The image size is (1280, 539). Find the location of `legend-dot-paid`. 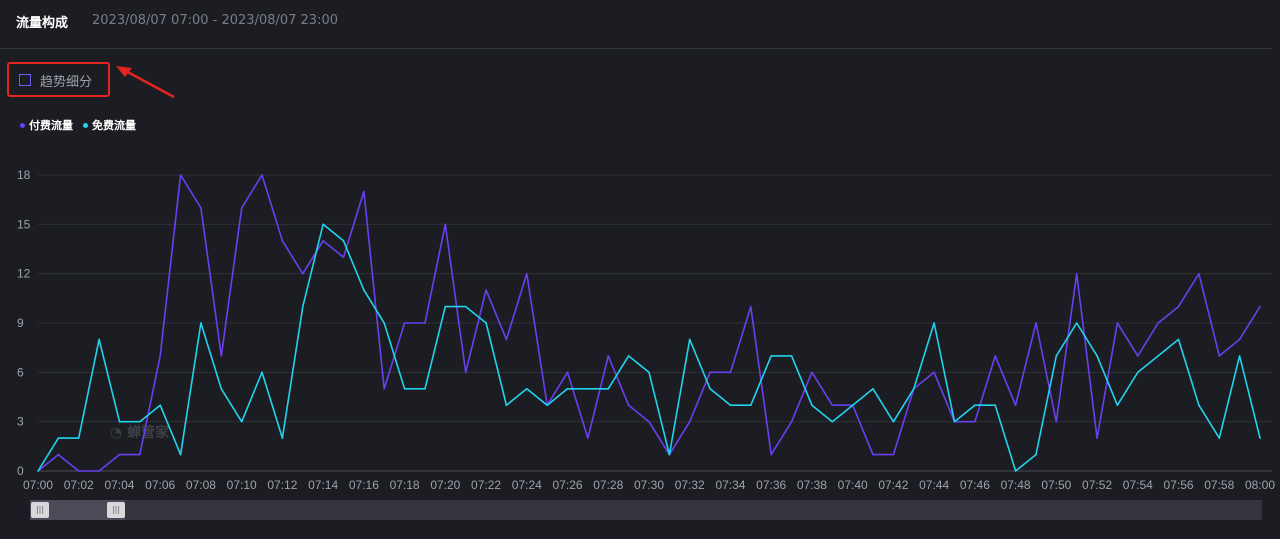

legend-dot-paid is located at coordinates (22, 125).